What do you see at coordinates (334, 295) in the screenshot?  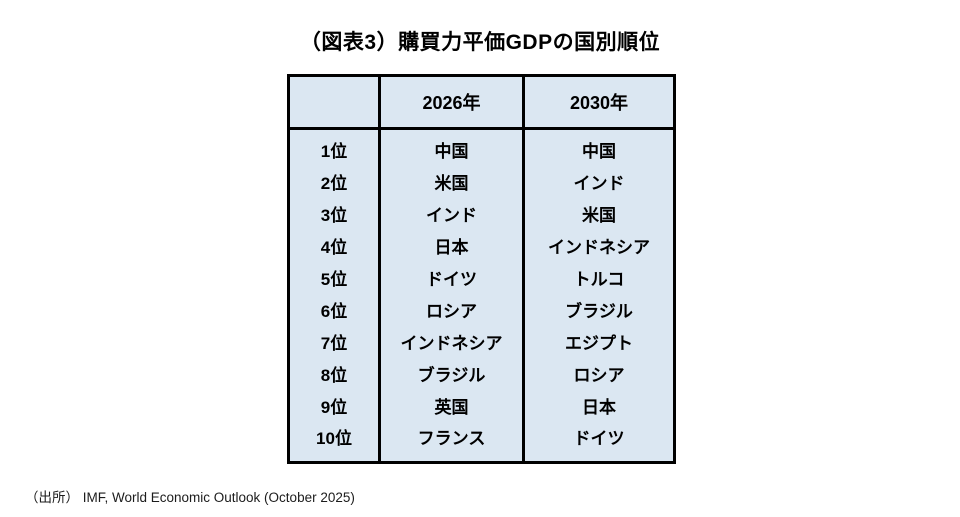 I see `rank-column: 1位 2位 3位 4位 5位 6位 7位 8位 9位 10位` at bounding box center [334, 295].